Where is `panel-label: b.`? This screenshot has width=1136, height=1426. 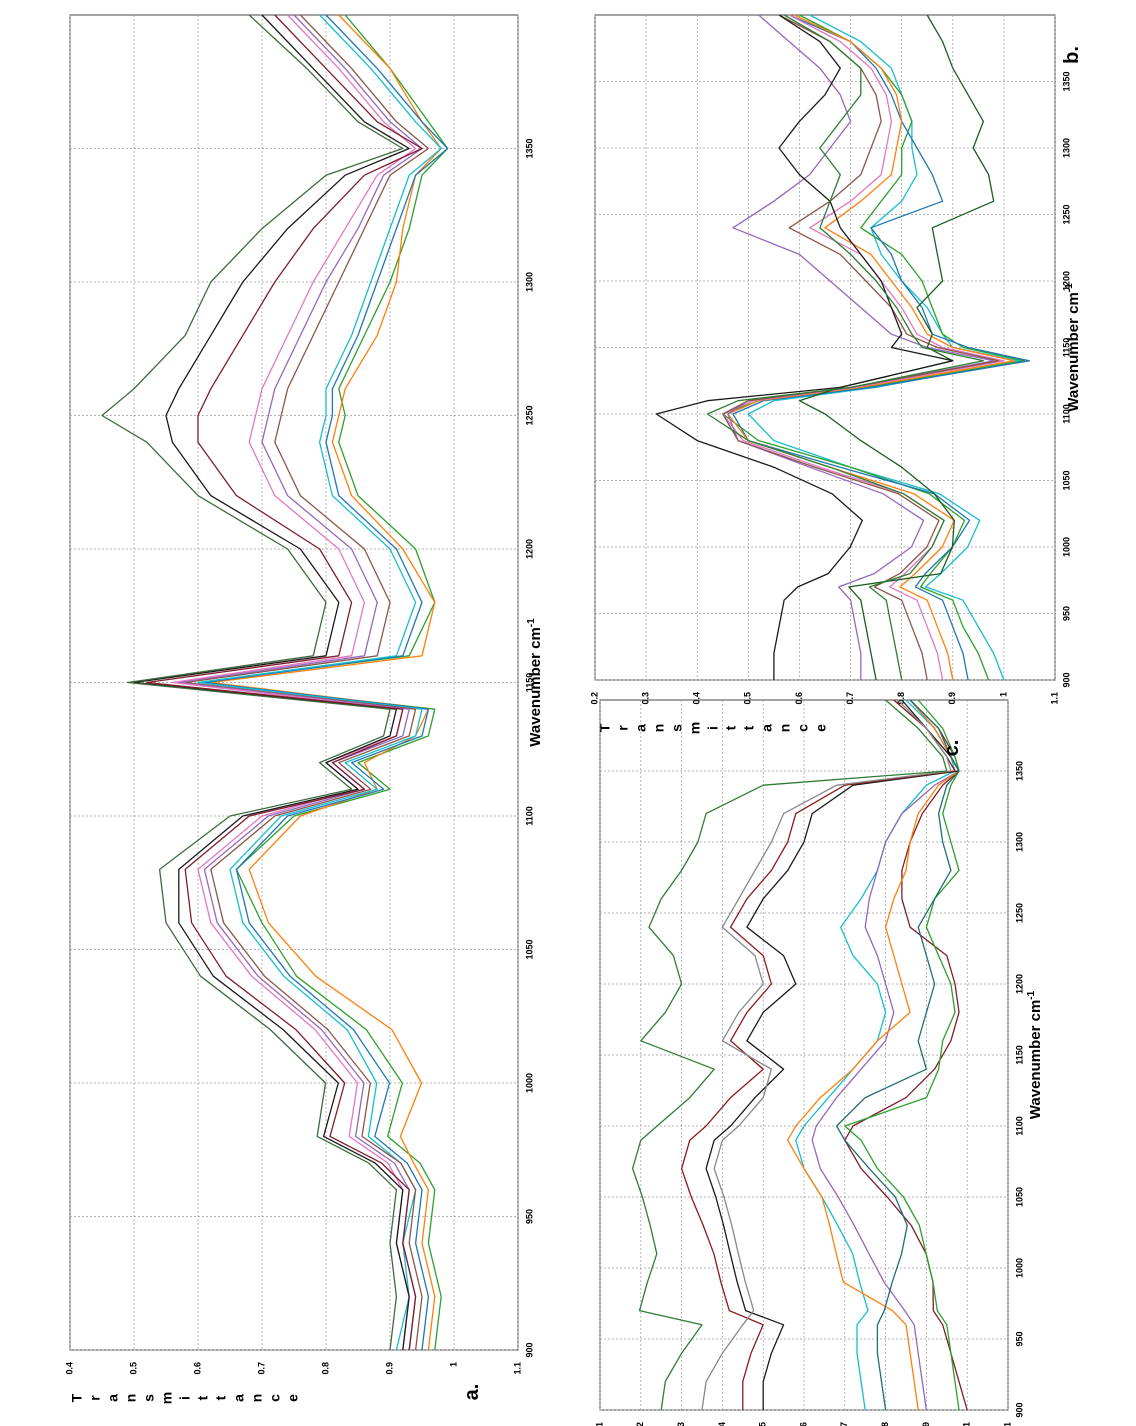 panel-label: b. is located at coordinates (1072, 55).